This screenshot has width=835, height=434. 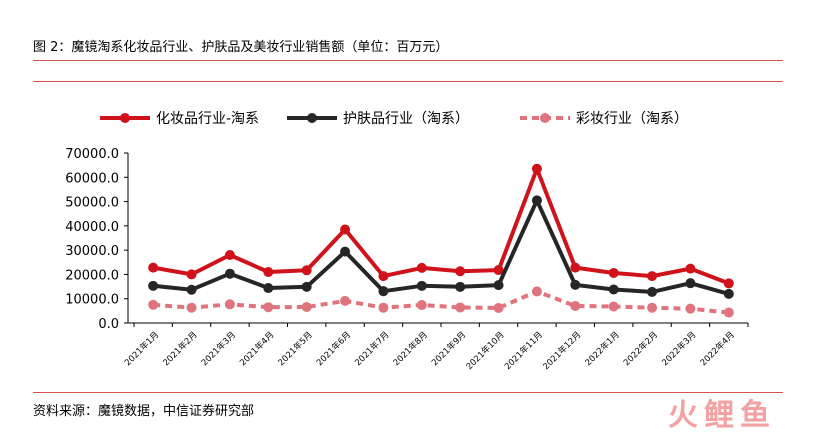 What do you see at coordinates (408, 60) in the screenshot?
I see `title-divider` at bounding box center [408, 60].